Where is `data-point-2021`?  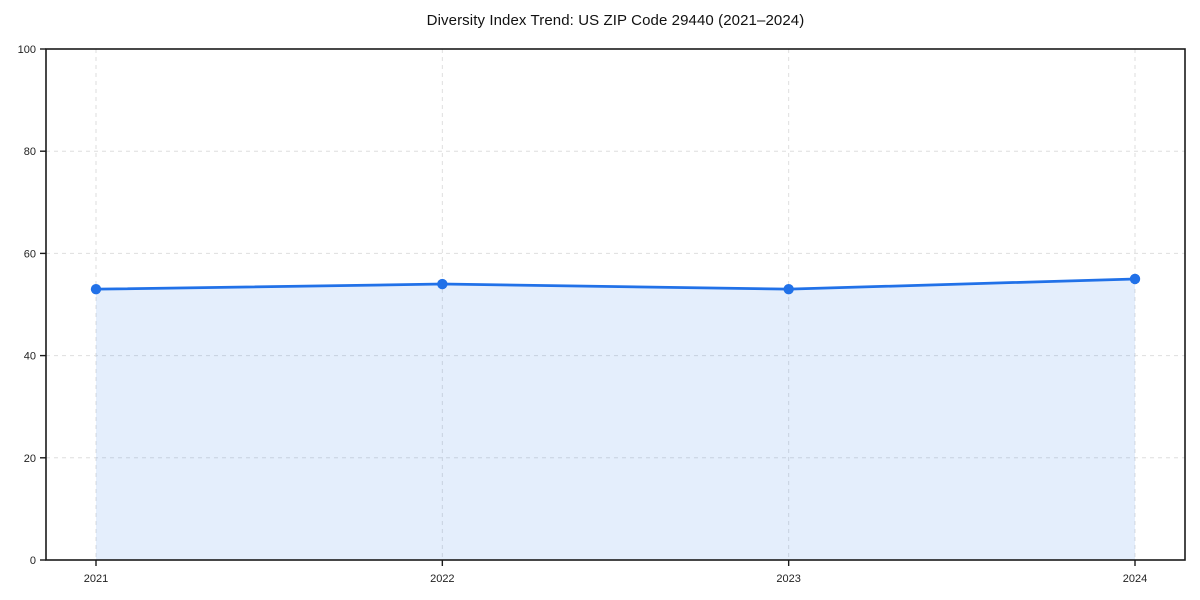 data-point-2021 is located at coordinates (96, 289).